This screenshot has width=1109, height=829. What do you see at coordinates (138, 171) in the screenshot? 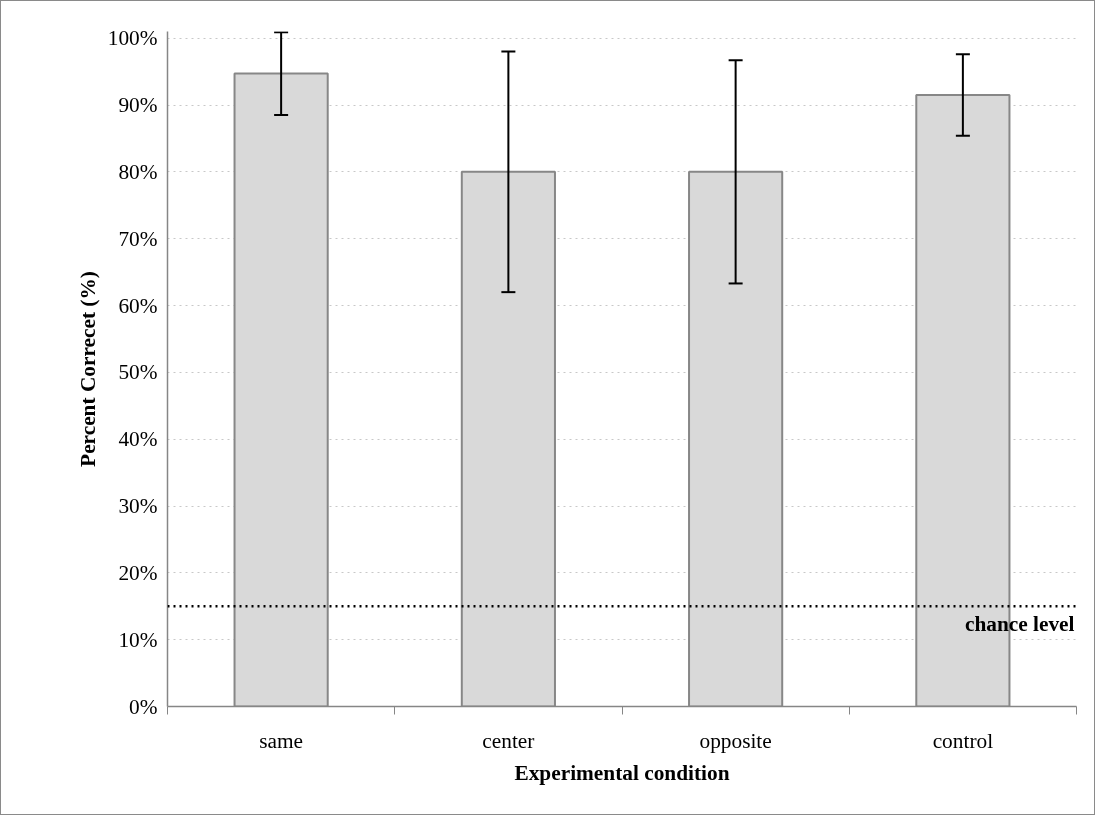
I see `y-tick-label: 80%` at bounding box center [138, 171].